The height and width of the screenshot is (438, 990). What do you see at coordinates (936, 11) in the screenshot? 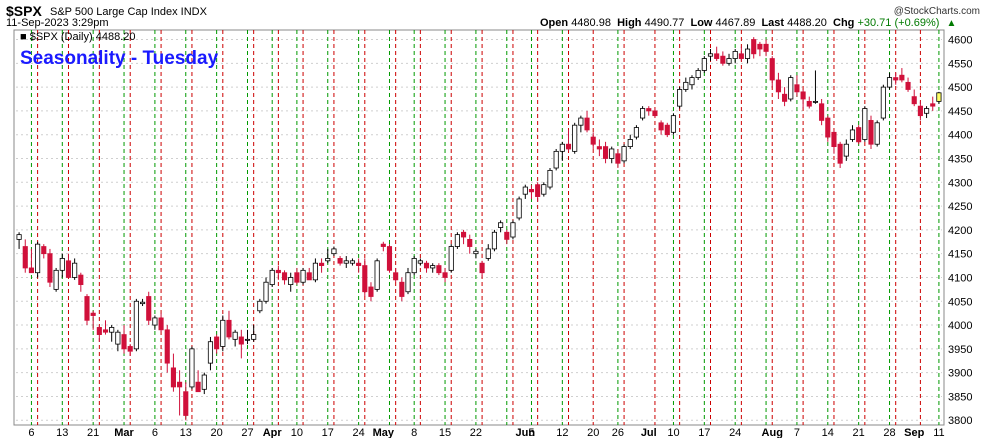
I see `brand-watermark: @StockCharts.com` at bounding box center [936, 11].